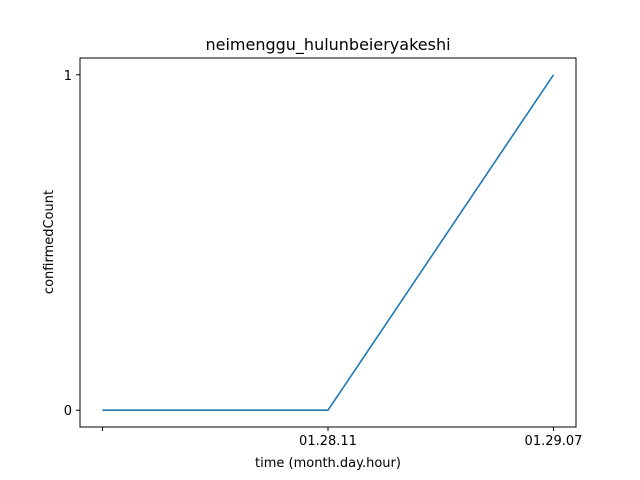 The height and width of the screenshot is (480, 640). I want to click on x-tick-label: 01.28.11, so click(328, 441).